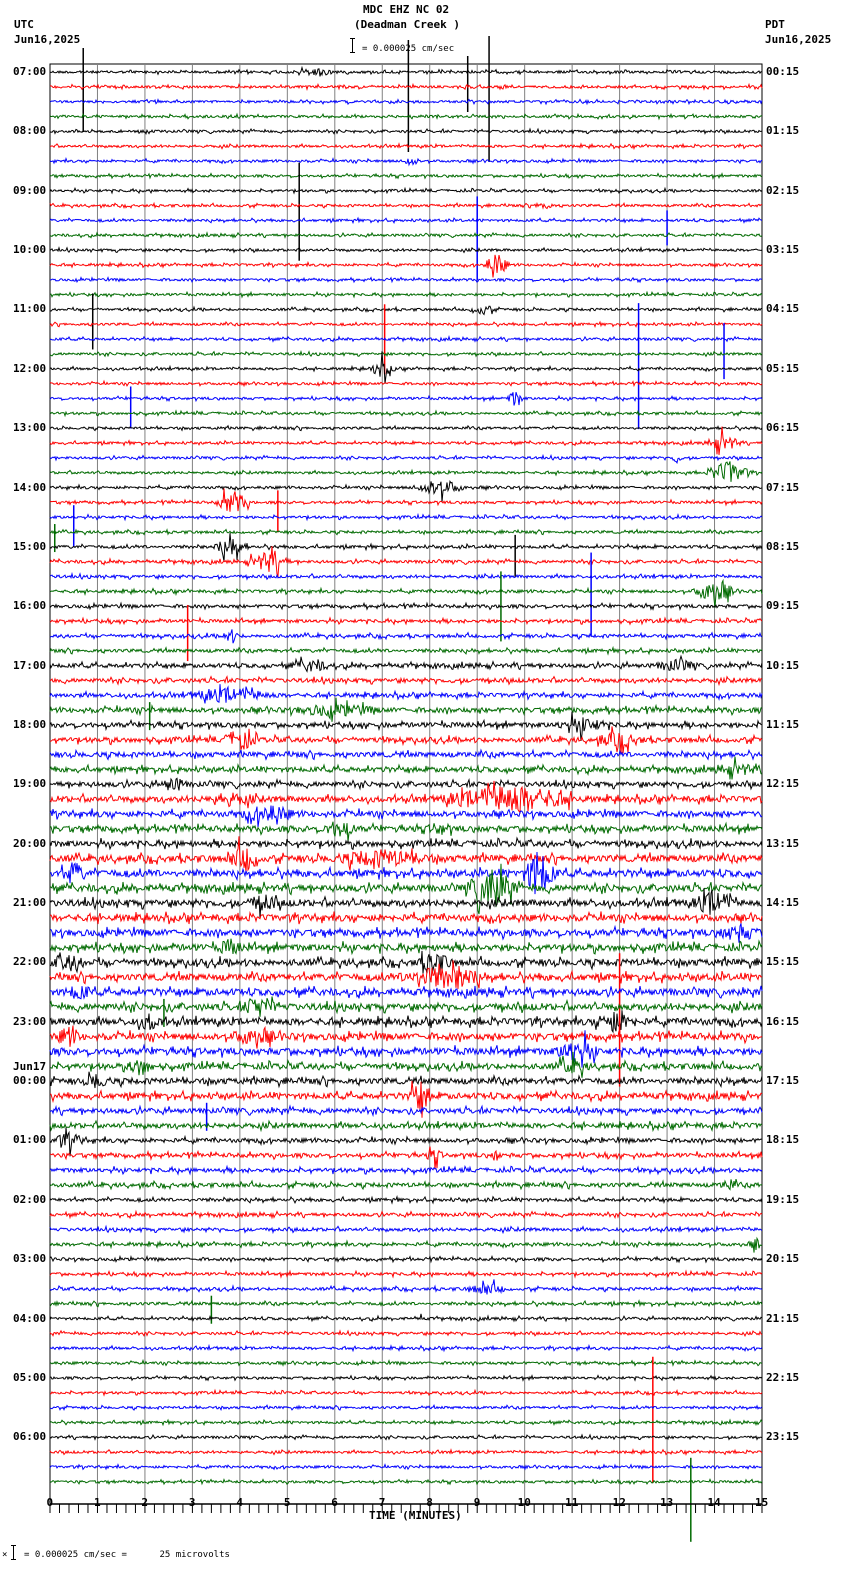 This screenshot has width=850, height=1584. What do you see at coordinates (30, 1318) in the screenshot?
I see `utc-hour-label: 04:00` at bounding box center [30, 1318].